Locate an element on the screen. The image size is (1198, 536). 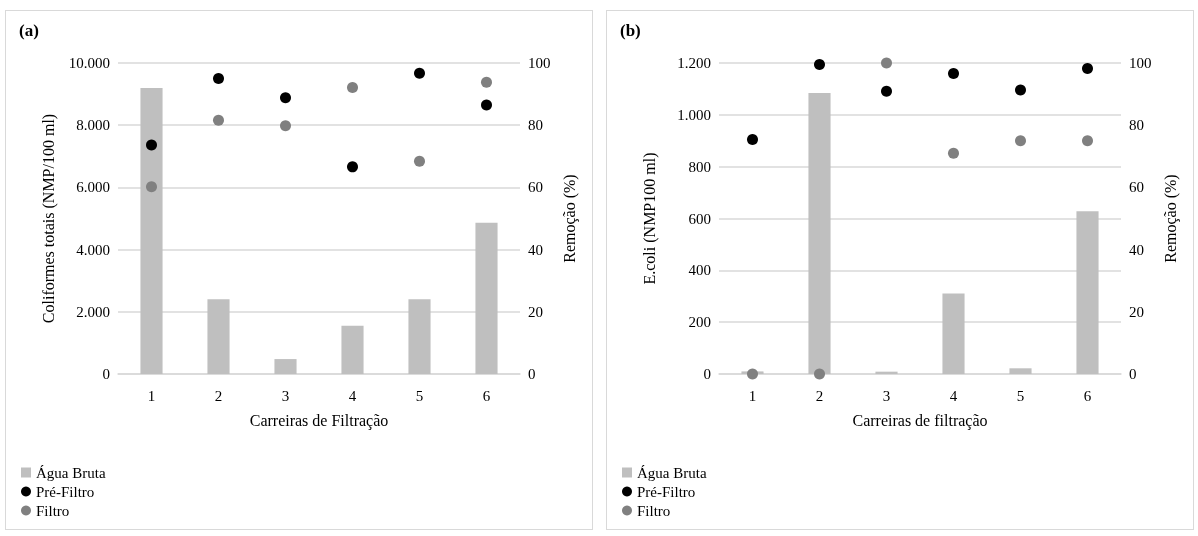
x-axis-title: Carreiras de filtração is located at coordinates (920, 420).